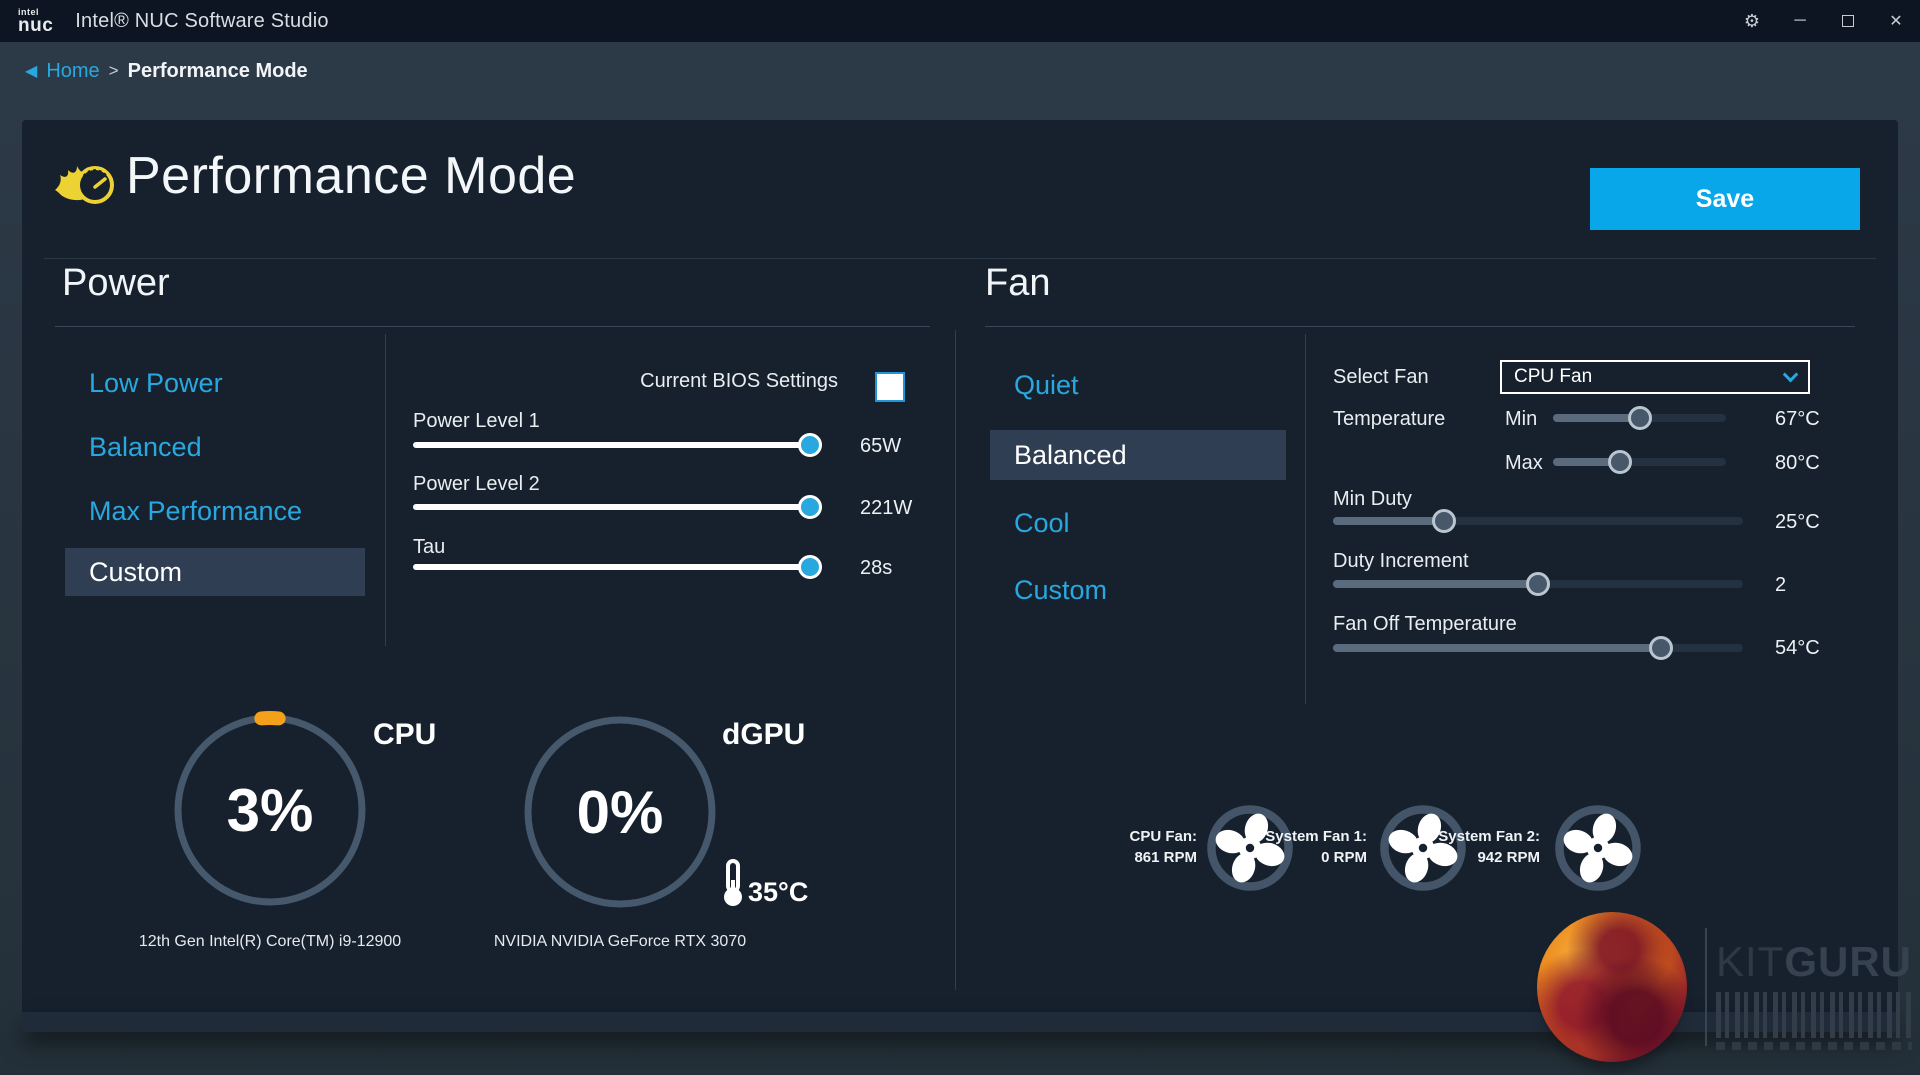 The width and height of the screenshot is (1920, 1075). I want to click on kitguru-wordmark: KITGURU, so click(1814, 962).